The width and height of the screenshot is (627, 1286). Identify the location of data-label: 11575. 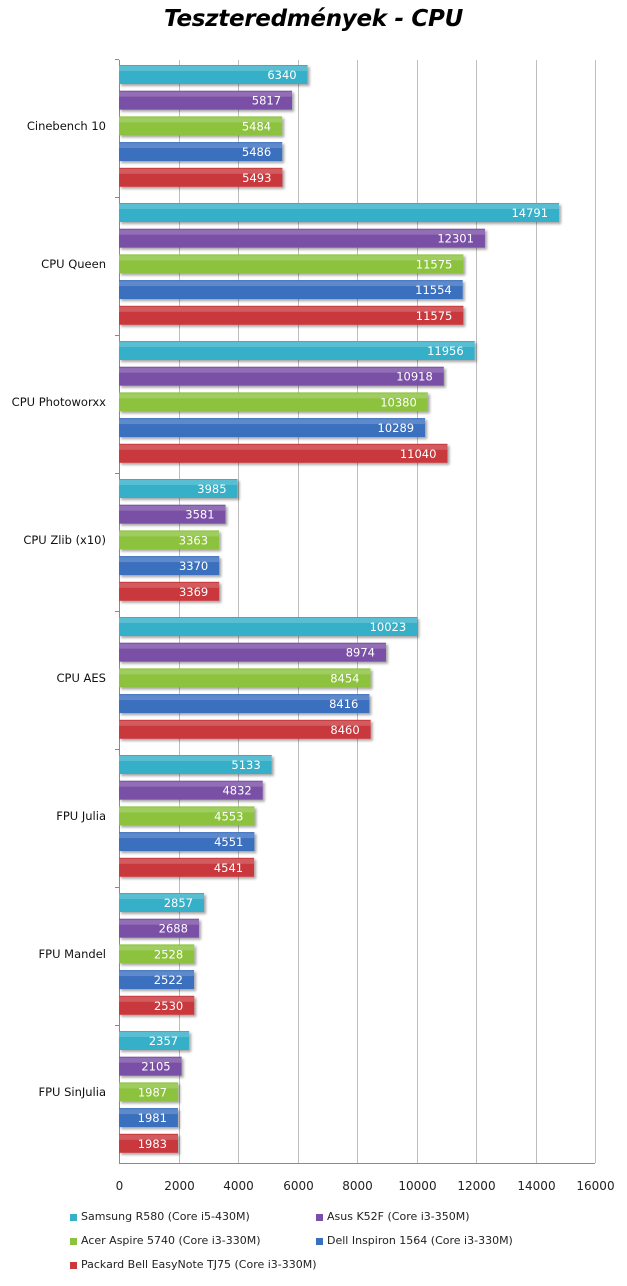
(434, 264).